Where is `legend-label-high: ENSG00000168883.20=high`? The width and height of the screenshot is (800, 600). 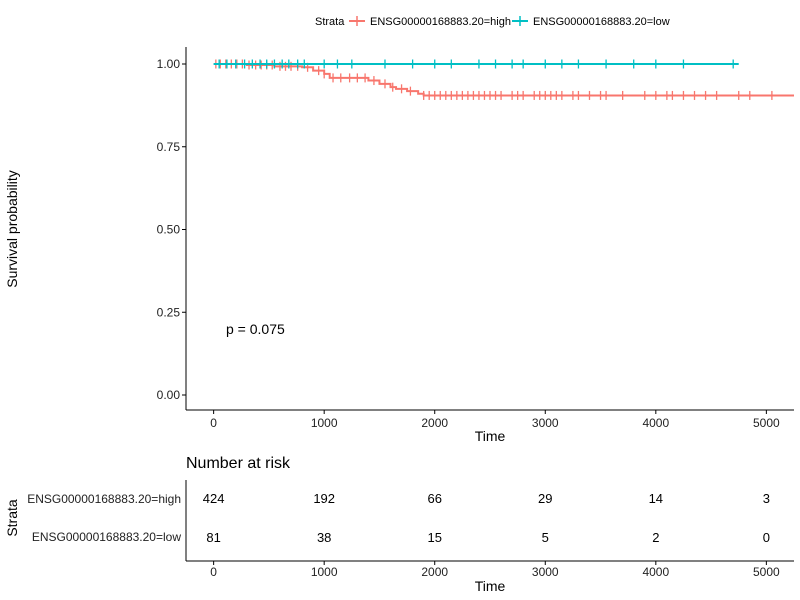
legend-label-high: ENSG00000168883.20=high is located at coordinates (440, 22).